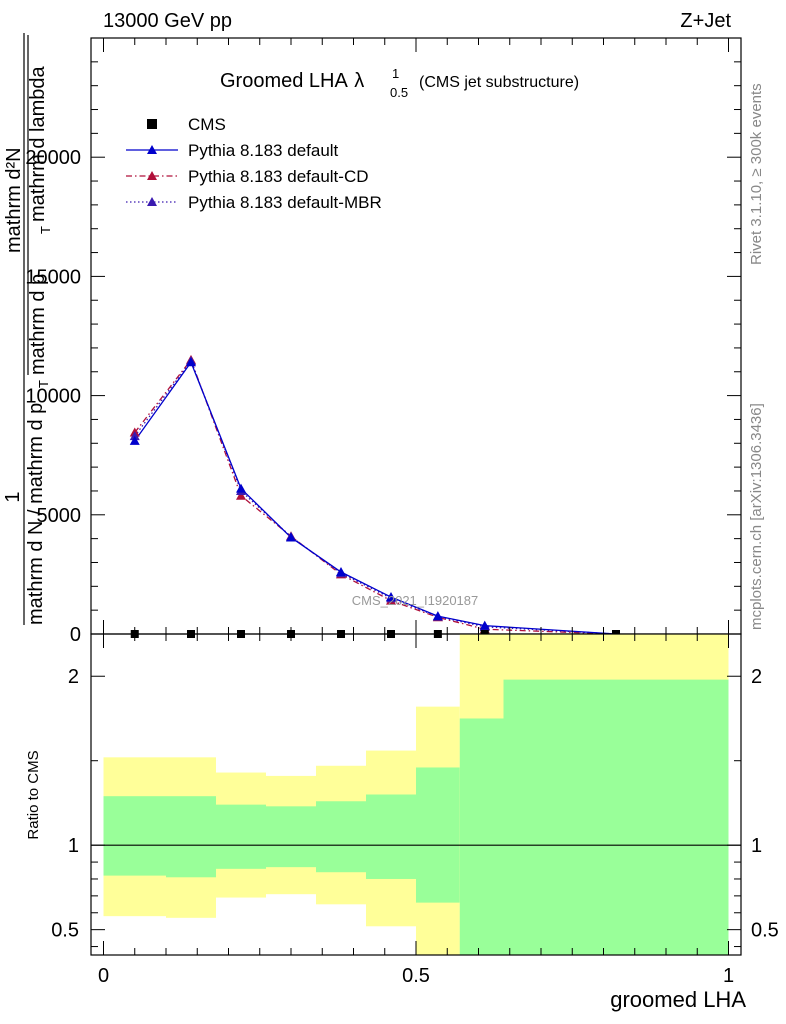  I want to click on watermark: CMS_2021_I1920187, so click(415, 600).